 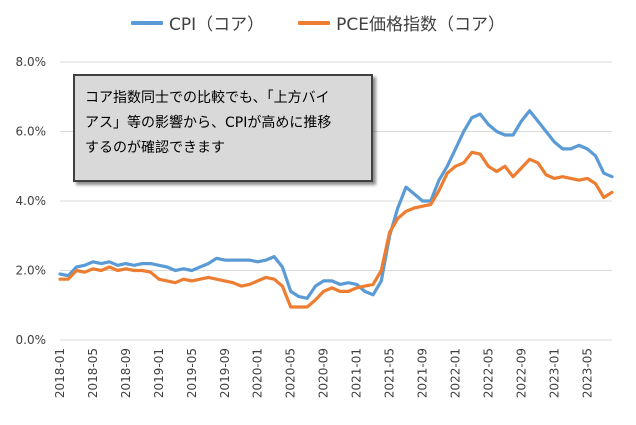 I want to click on x-tick-label: 2019-09, so click(x=225, y=373).